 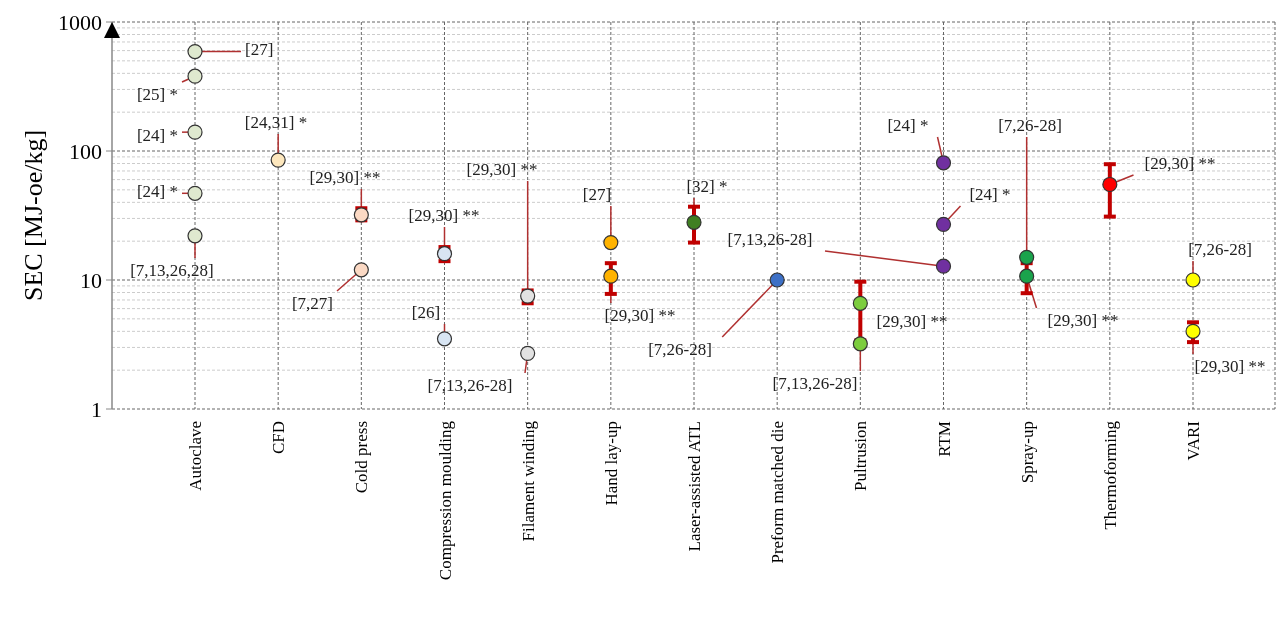 What do you see at coordinates (445, 500) in the screenshot?
I see `x-tick-label: Compression moulding` at bounding box center [445, 500].